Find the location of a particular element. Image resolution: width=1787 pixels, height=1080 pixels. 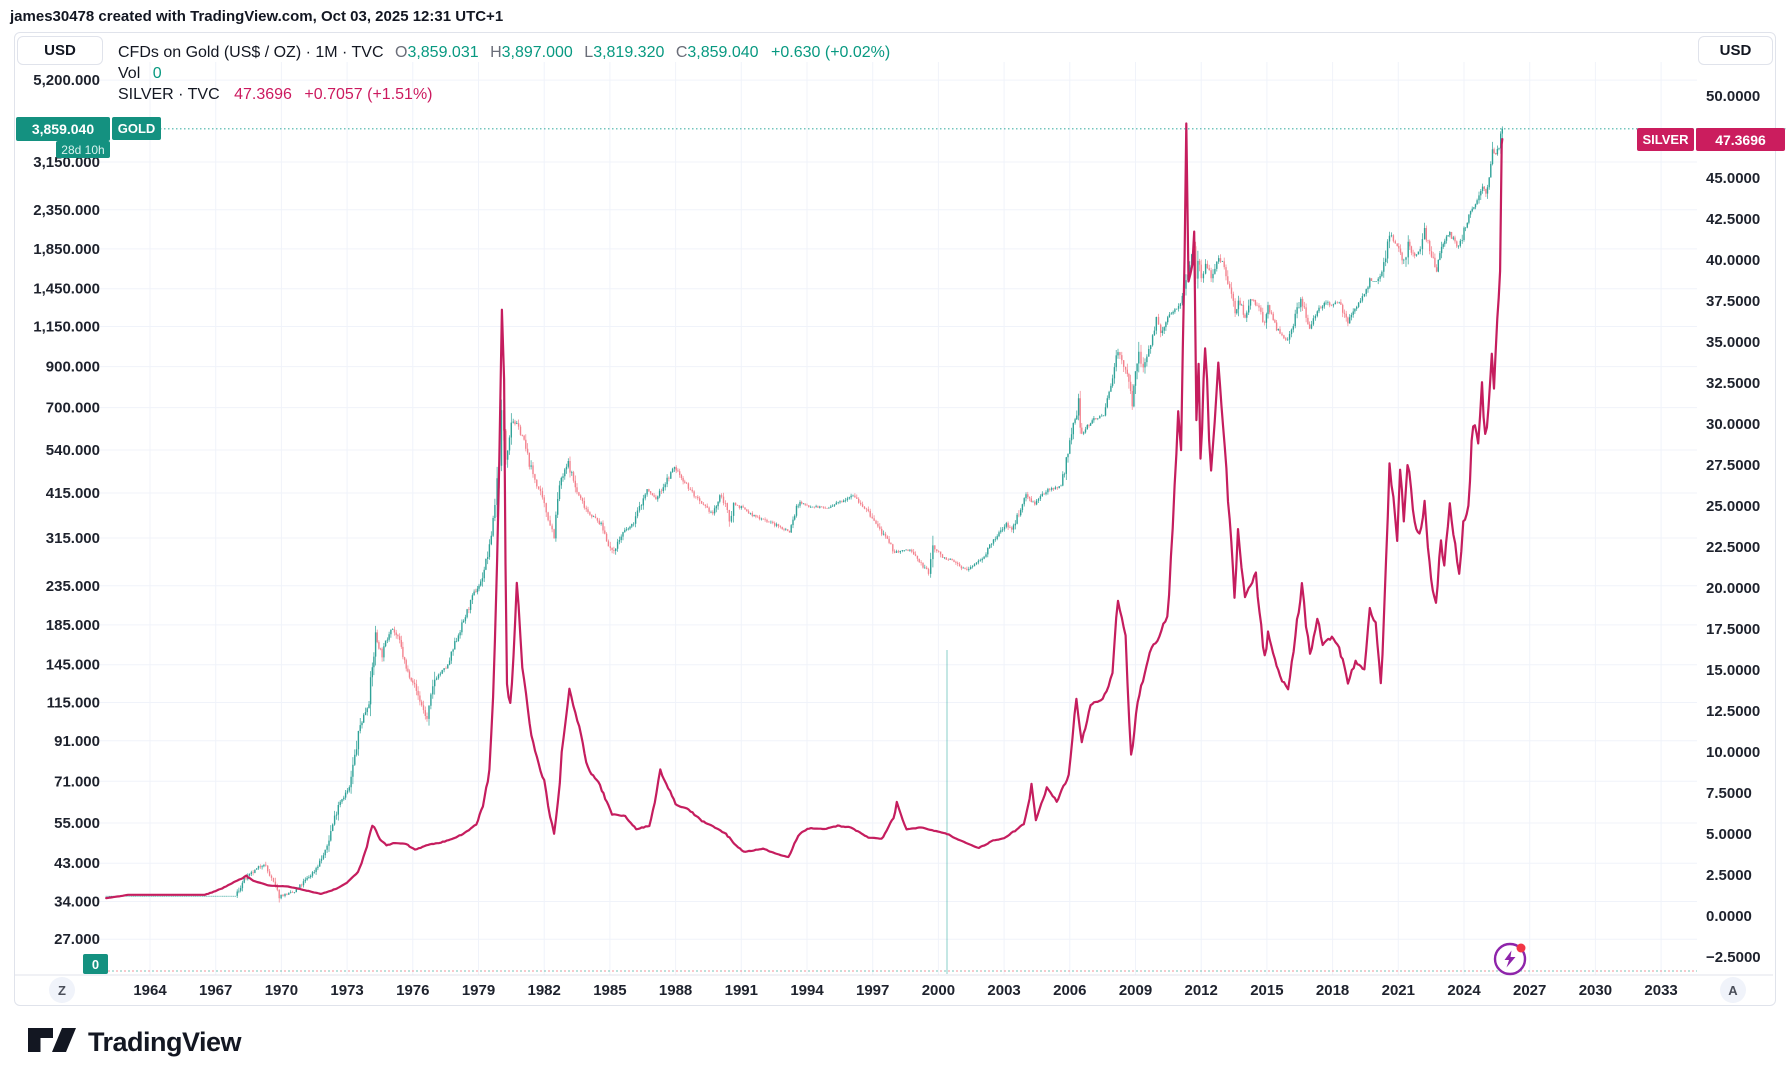

silver-axis-tick-label: 12.5000 is located at coordinates (1733, 711).